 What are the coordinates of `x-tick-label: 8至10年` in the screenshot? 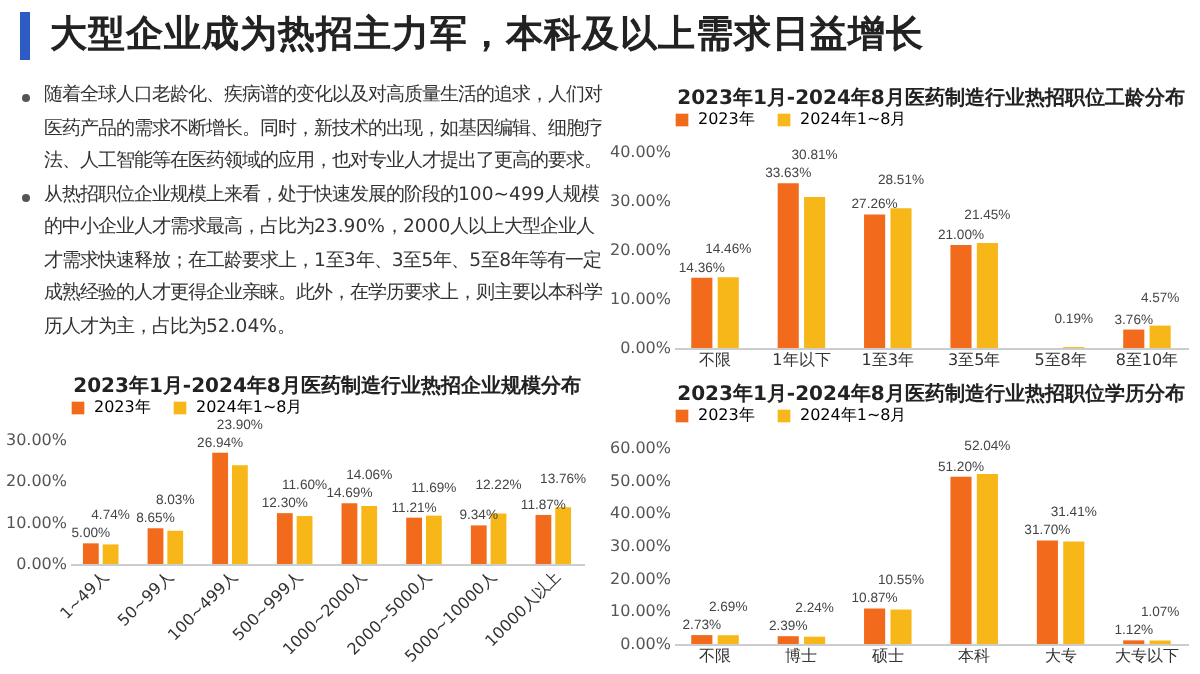 It's located at (1147, 360).